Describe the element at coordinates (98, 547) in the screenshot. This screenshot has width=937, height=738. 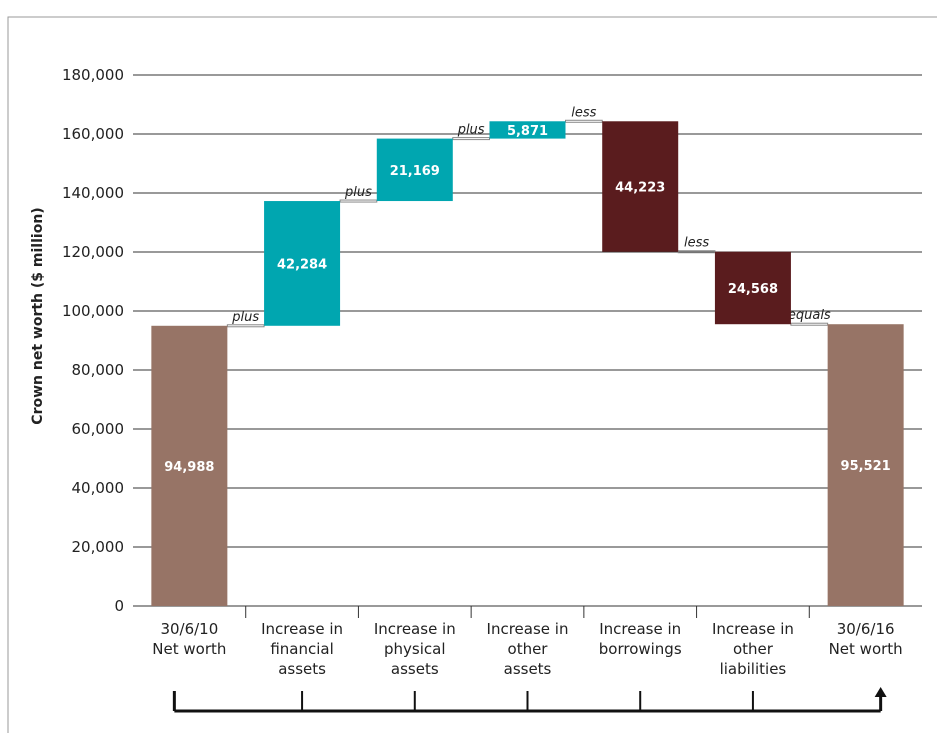
I see `y-tick-label: 20,000` at that location.